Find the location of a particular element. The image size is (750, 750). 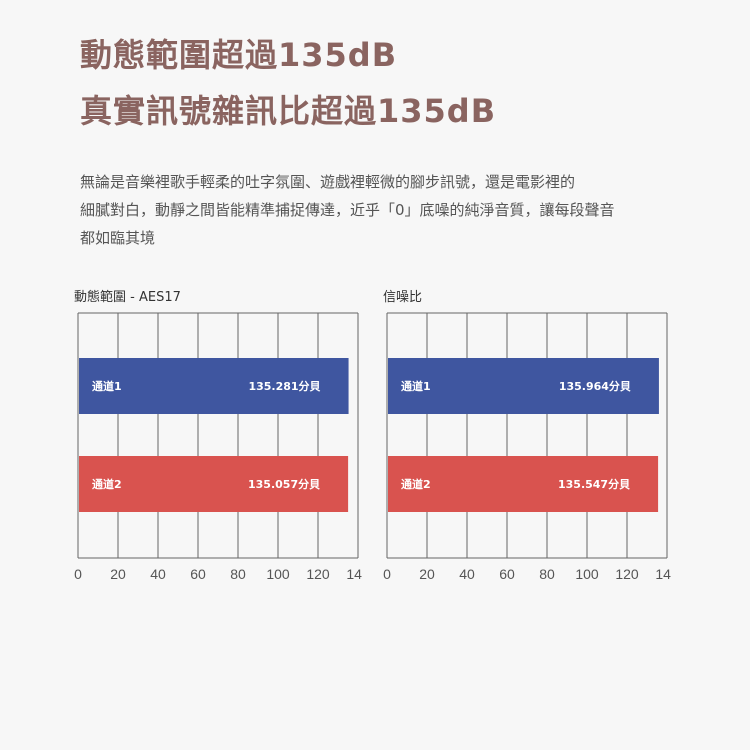

dynamic-range-chart-title: 動態範圍 - AES17 is located at coordinates (127, 297).